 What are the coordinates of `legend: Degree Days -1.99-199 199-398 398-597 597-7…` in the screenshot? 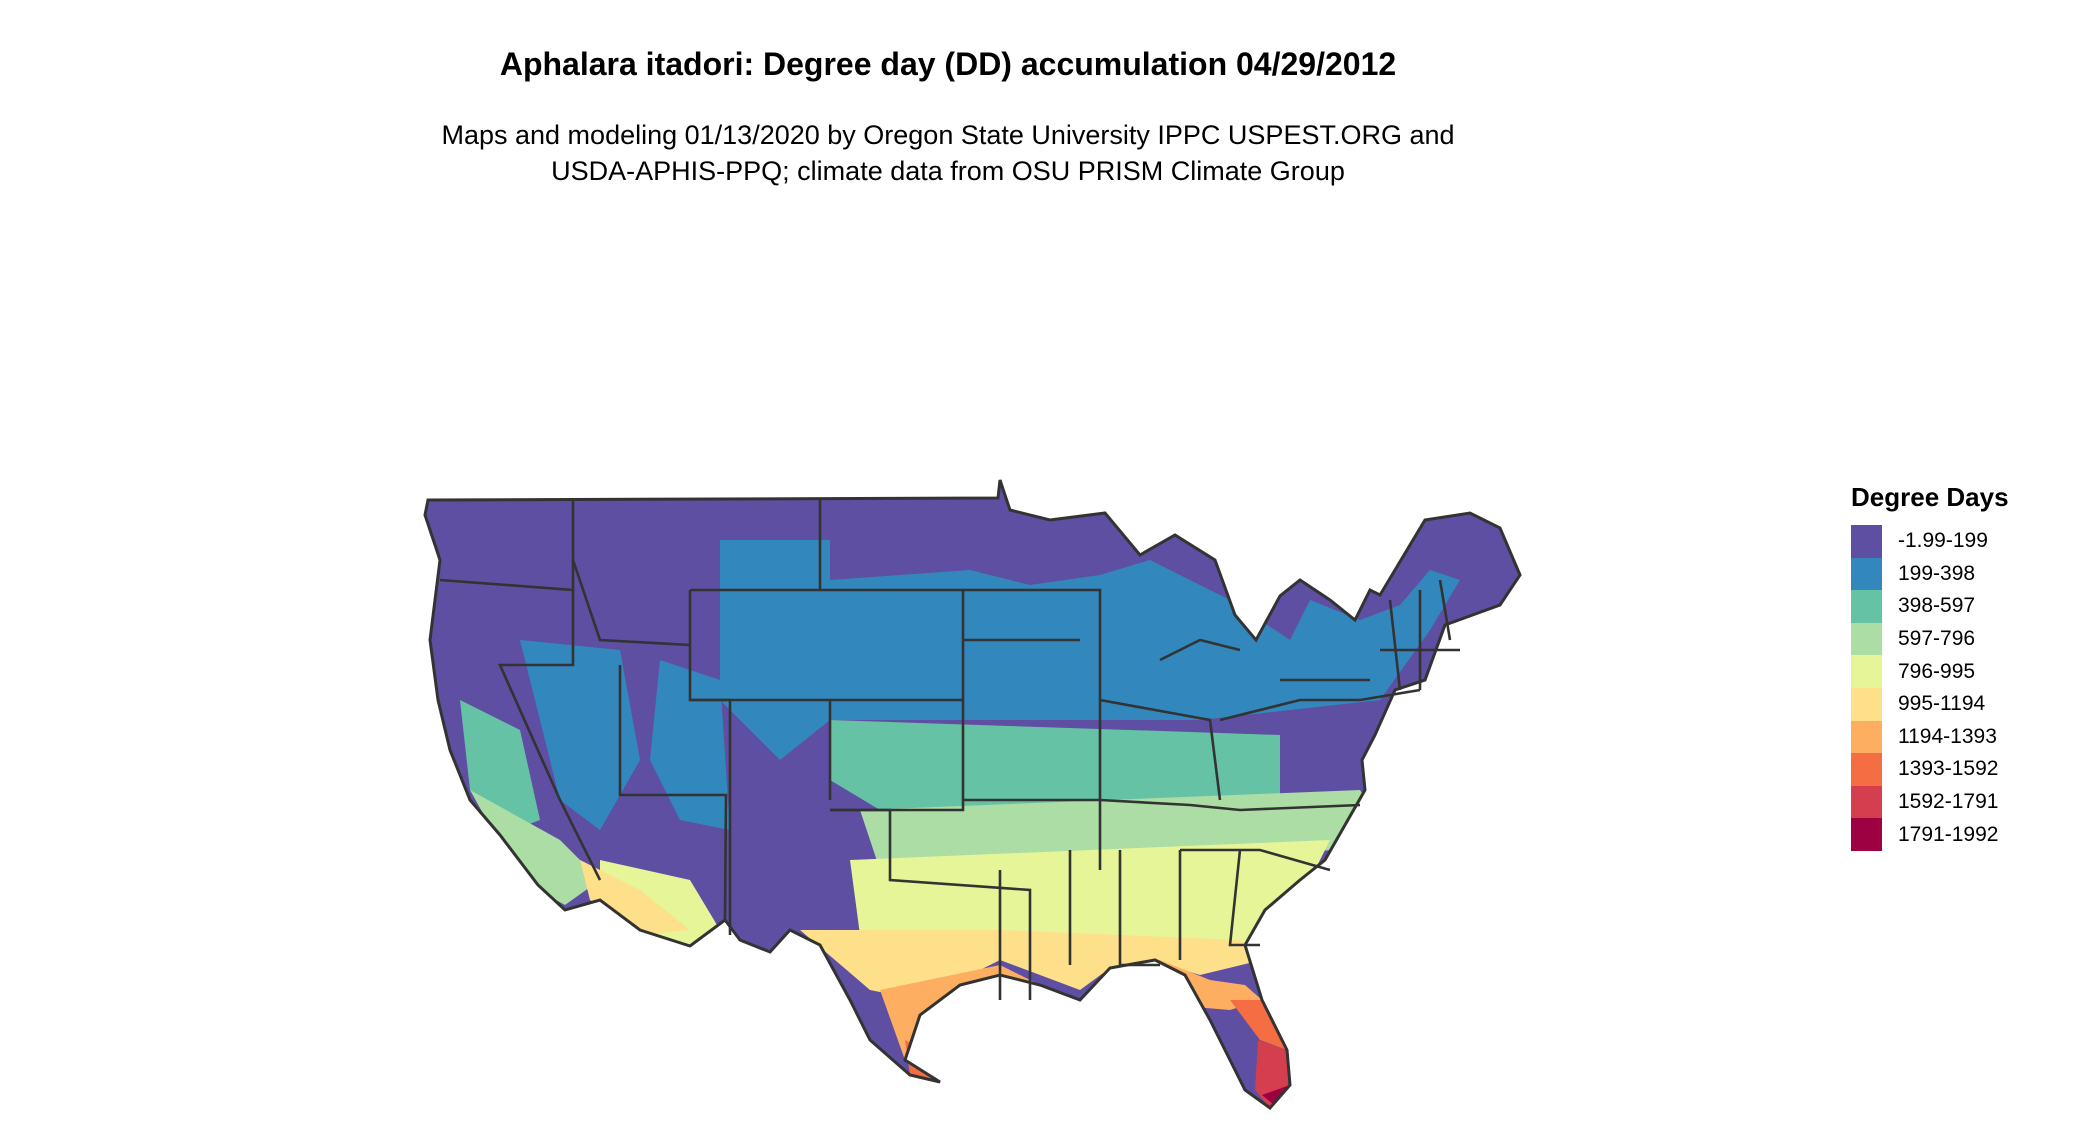 It's located at (1930, 666).